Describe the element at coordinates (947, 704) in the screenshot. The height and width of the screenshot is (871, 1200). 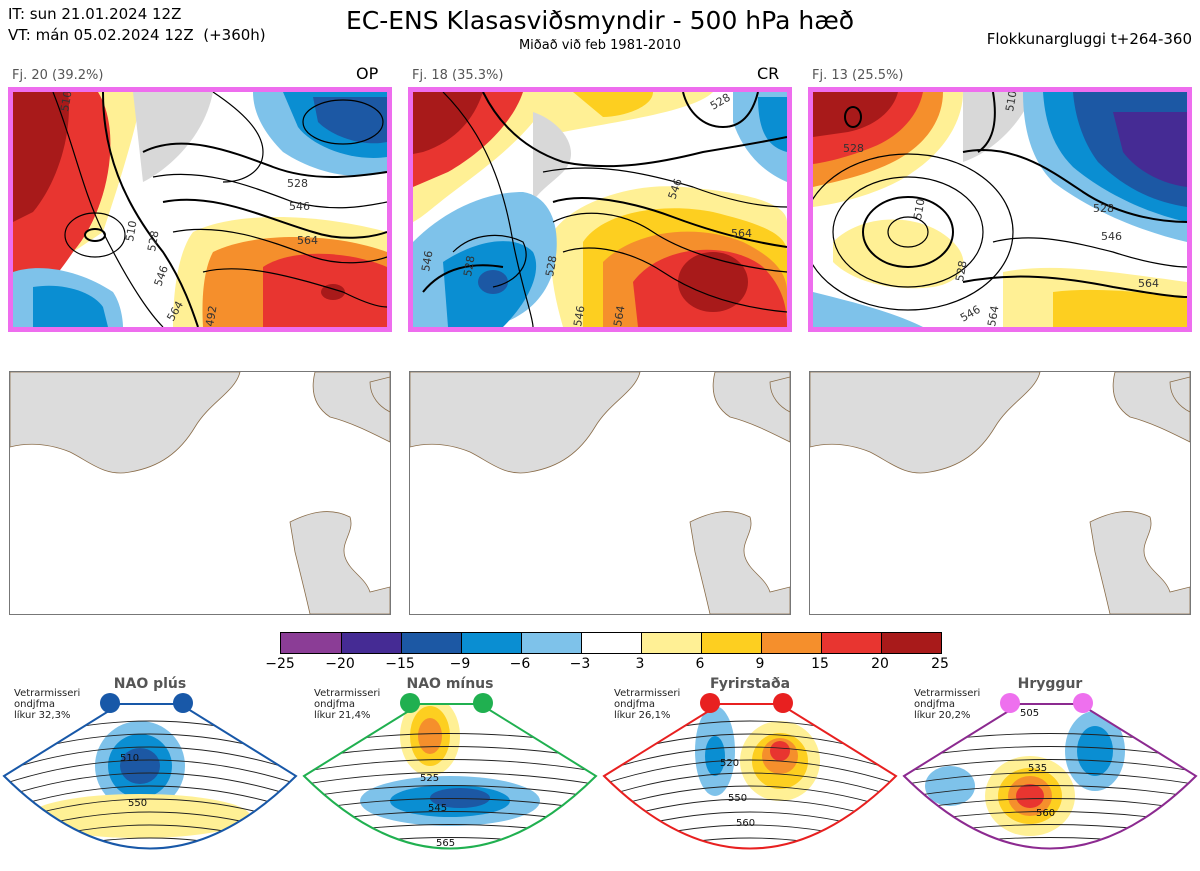
I see `regime-probability-note: Vetrarmisseri ondjfma líkur 20,2%` at that location.